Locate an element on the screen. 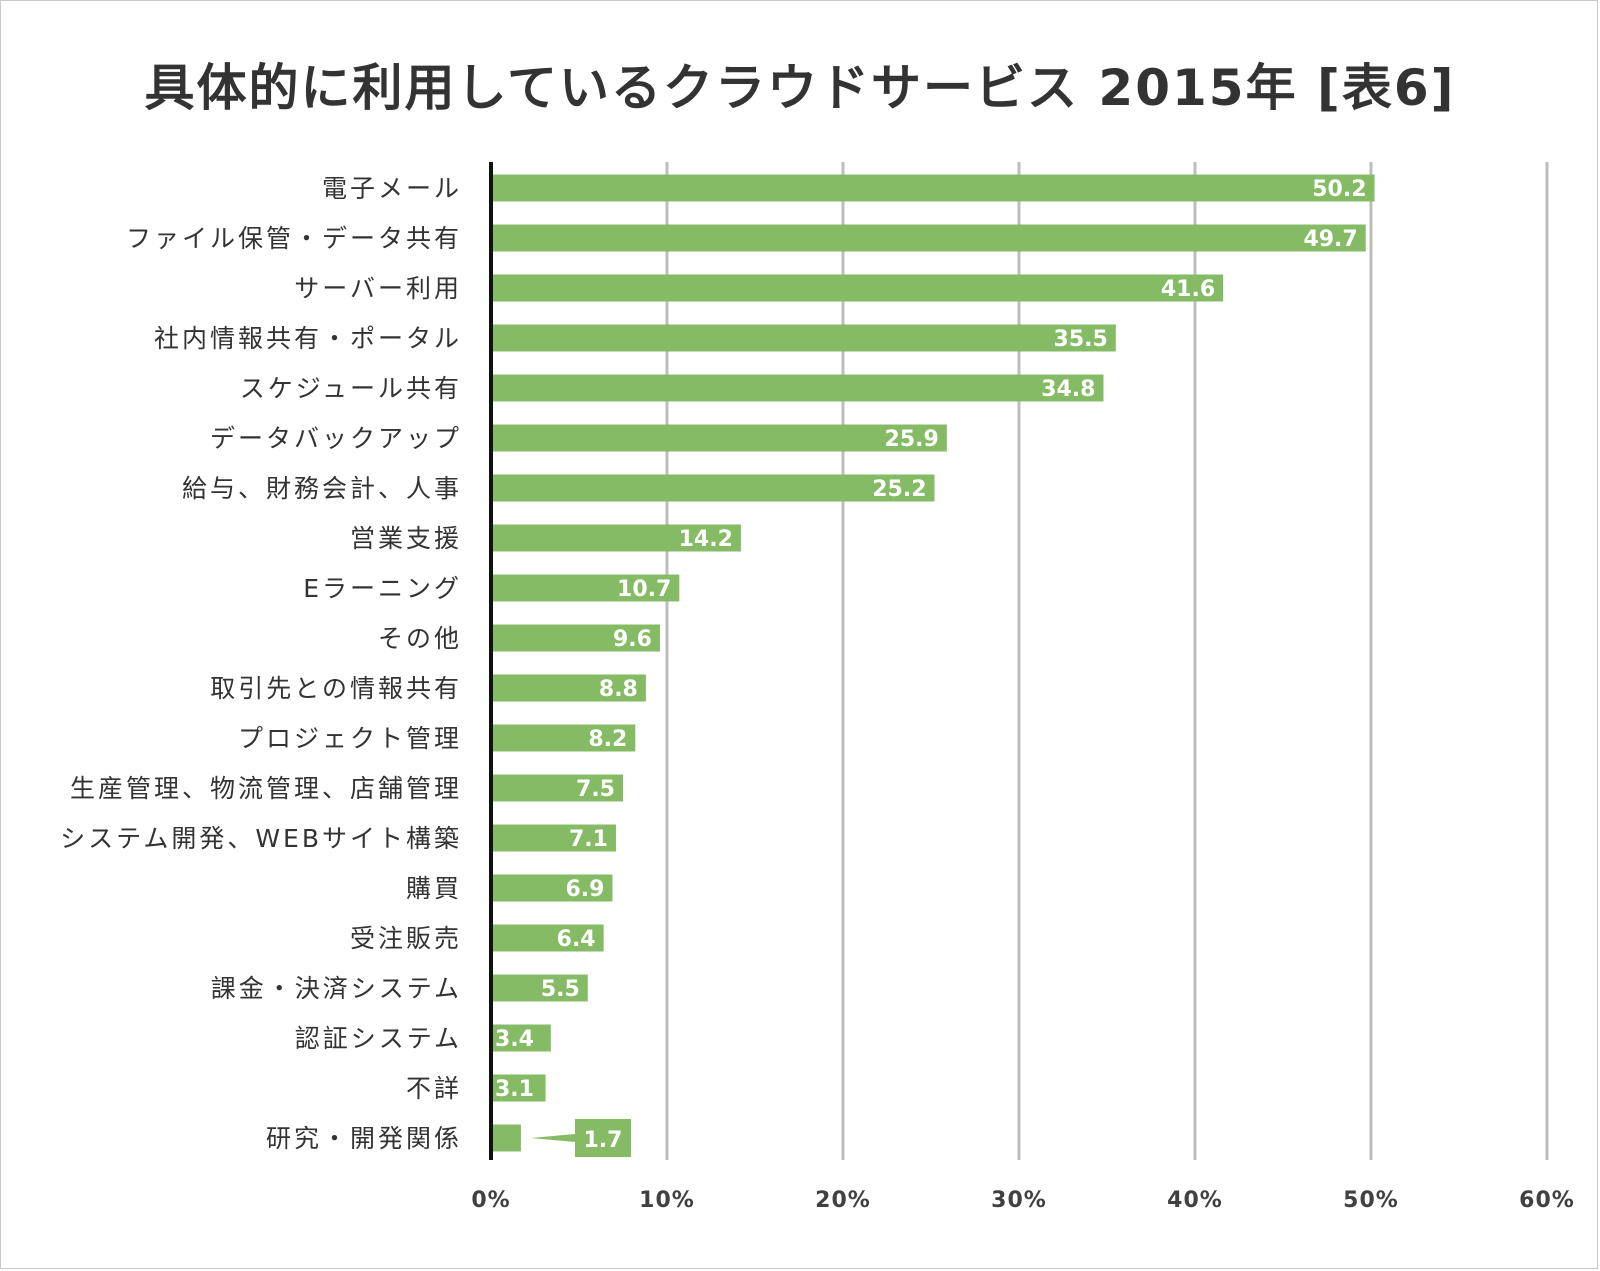  value-label: 35.5 is located at coordinates (1081, 339).